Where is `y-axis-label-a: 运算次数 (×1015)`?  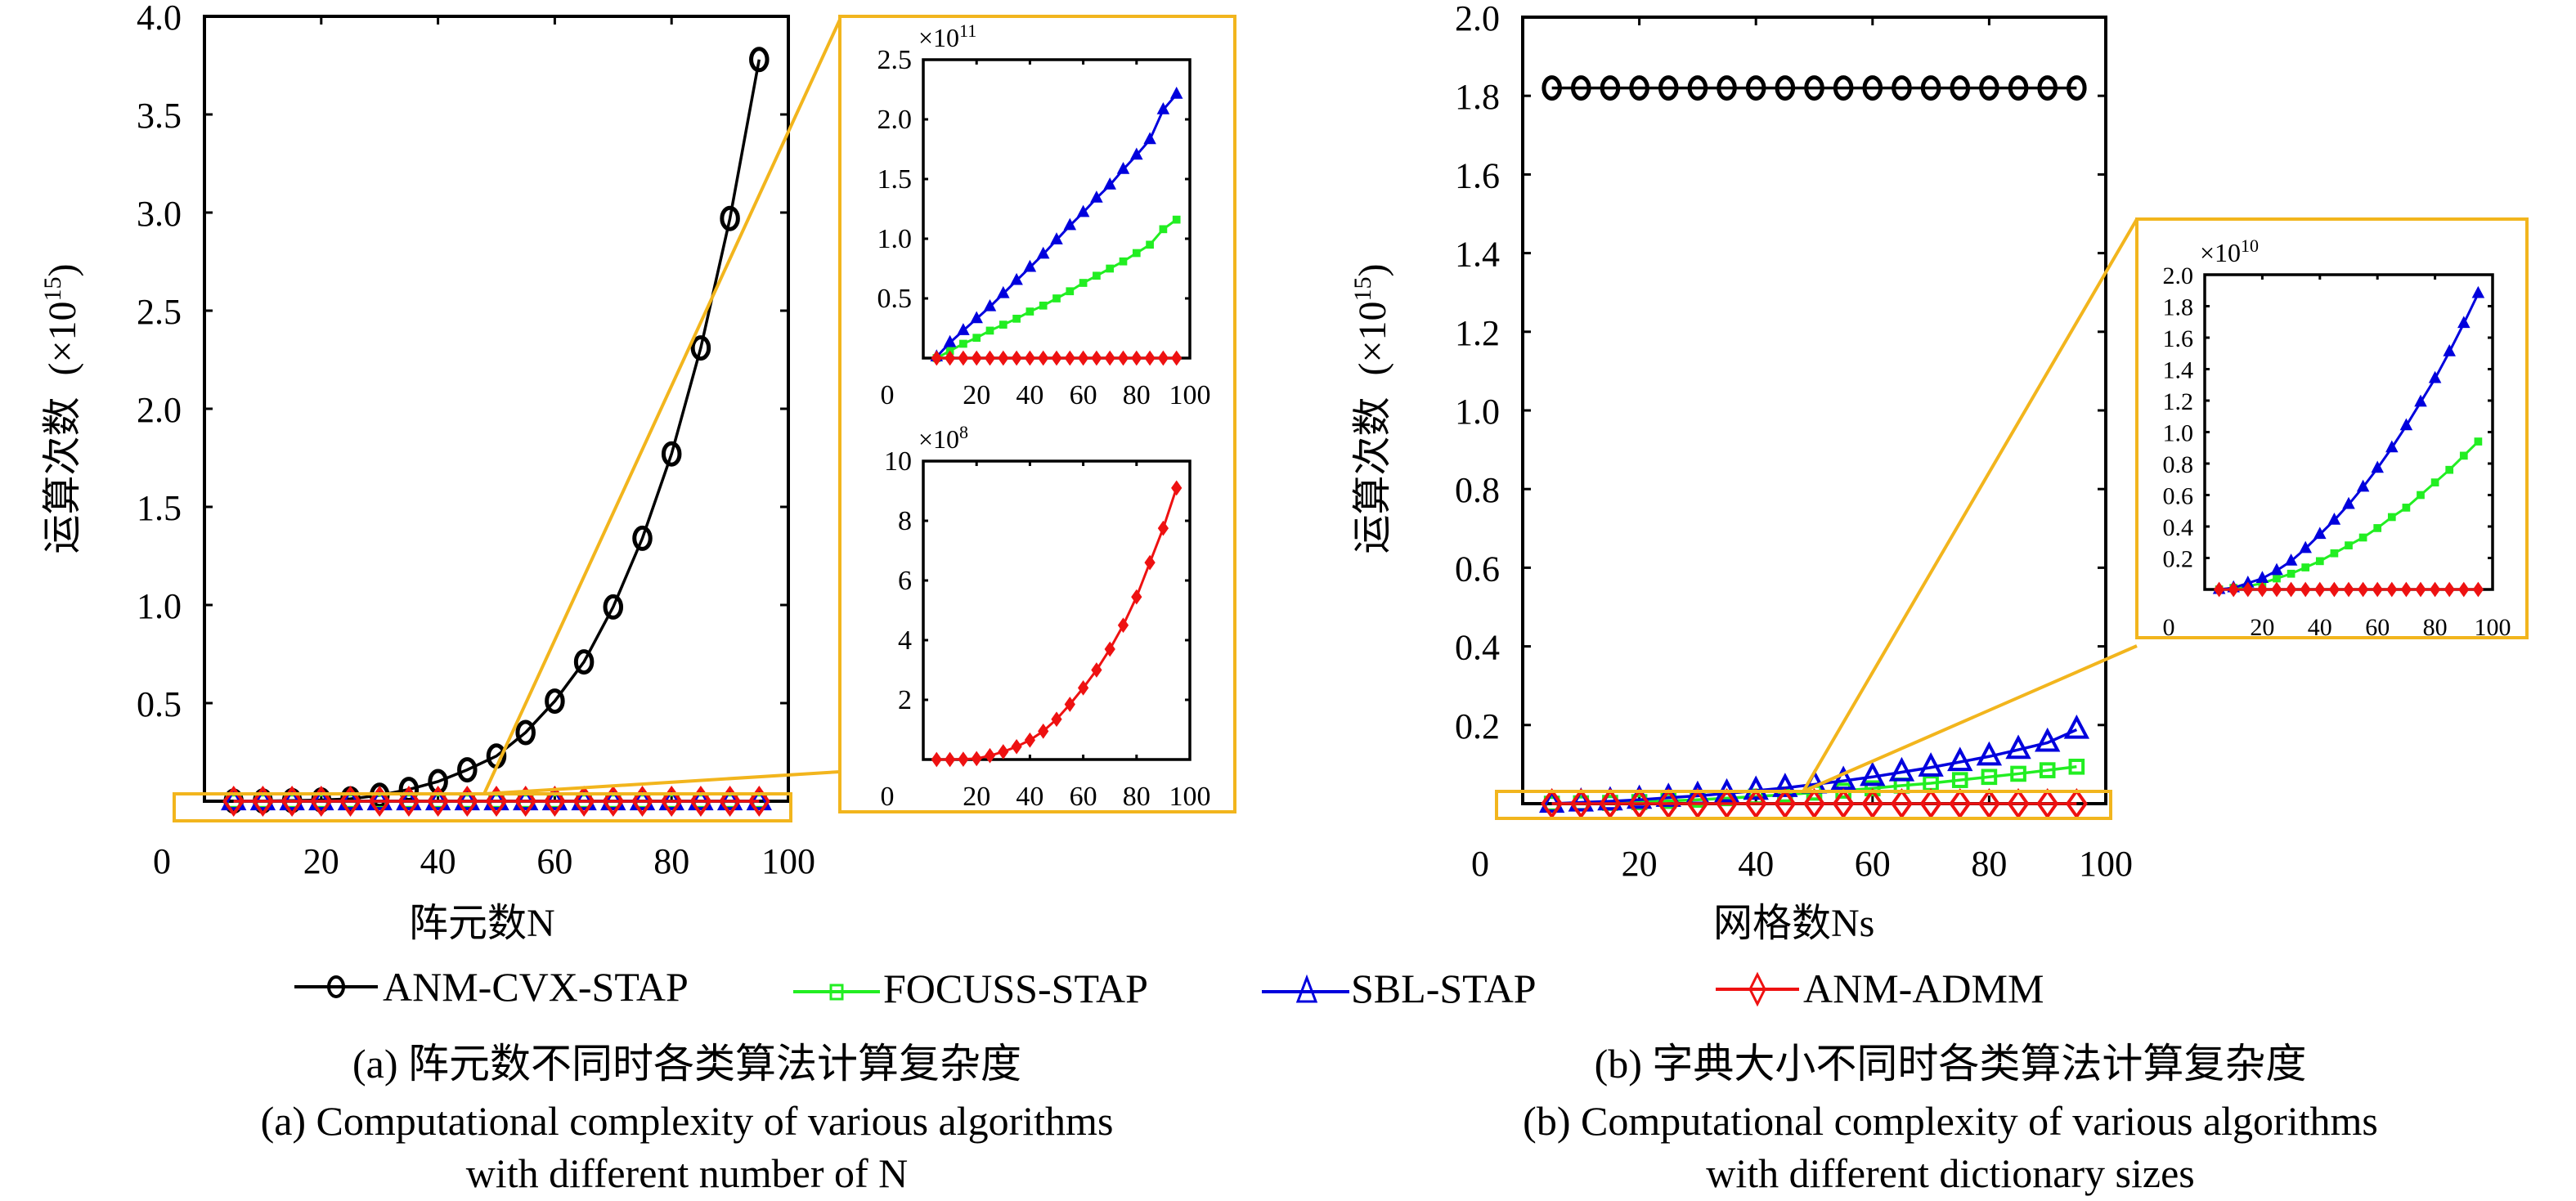
y-axis-label-a: 运算次数 (×1015) is located at coordinates (62, 408).